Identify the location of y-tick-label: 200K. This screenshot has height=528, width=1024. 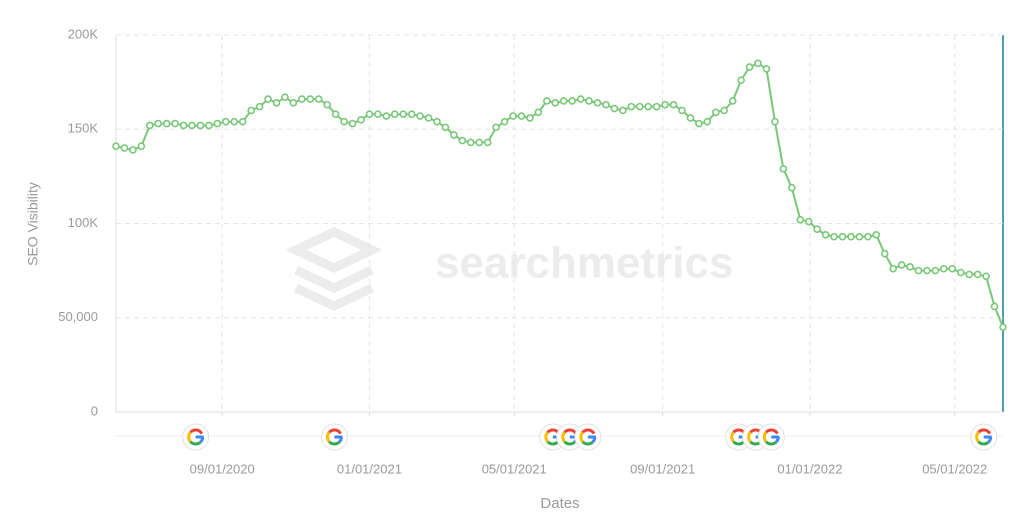
(83, 33).